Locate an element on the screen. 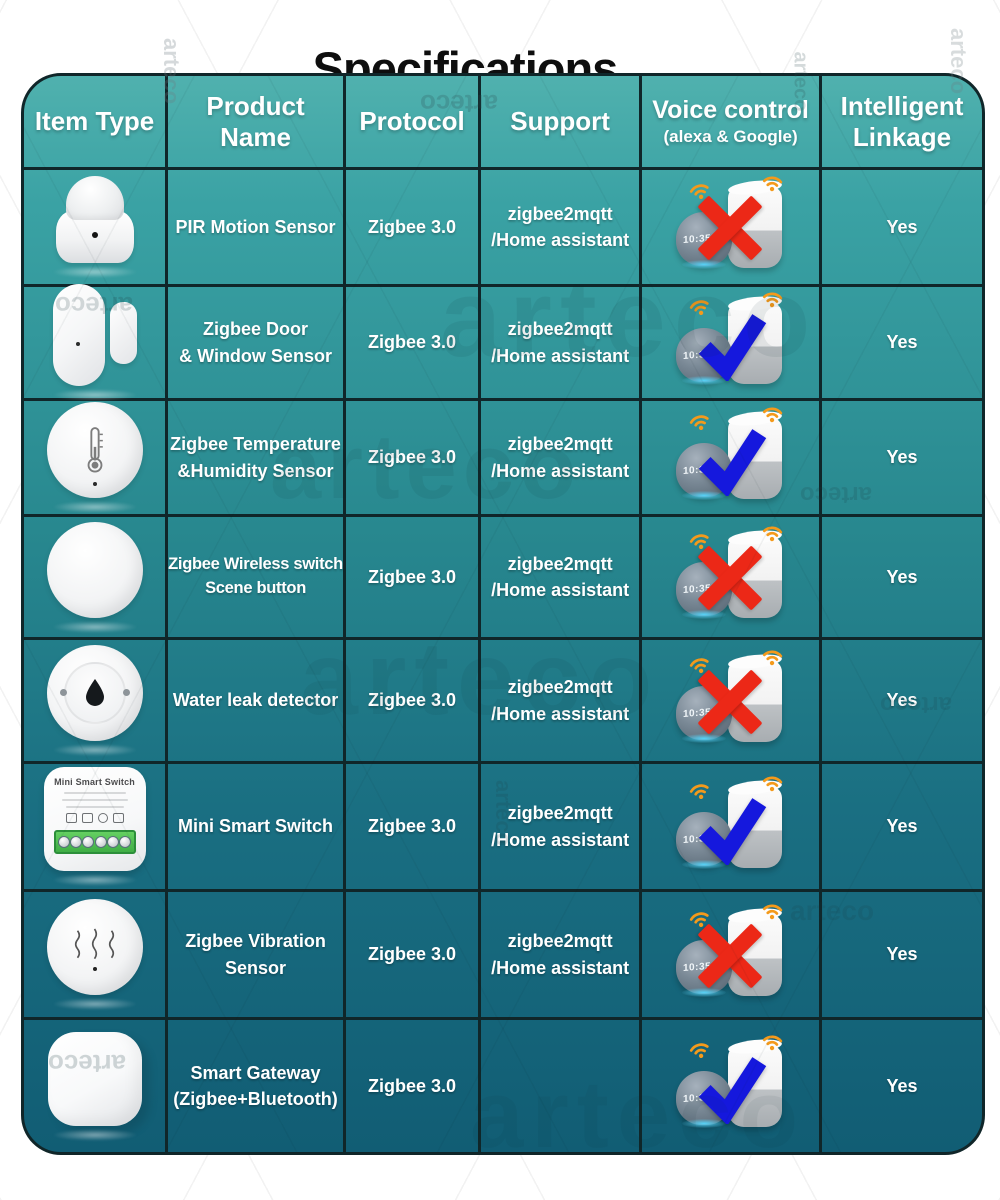 The width and height of the screenshot is (1000, 1200). column-header-intelligent-linkage: Intelligent Linkage is located at coordinates (902, 123).